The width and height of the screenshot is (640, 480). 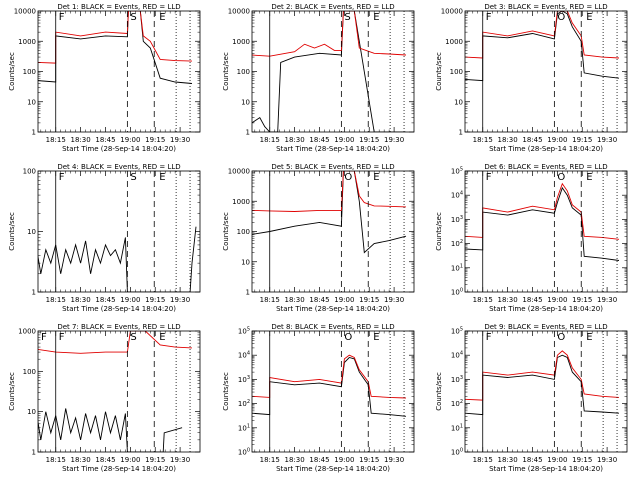 What do you see at coordinates (545, 327) in the screenshot?
I see `chart-title: Det 9: BLACK = Events, RED = LLD` at bounding box center [545, 327].